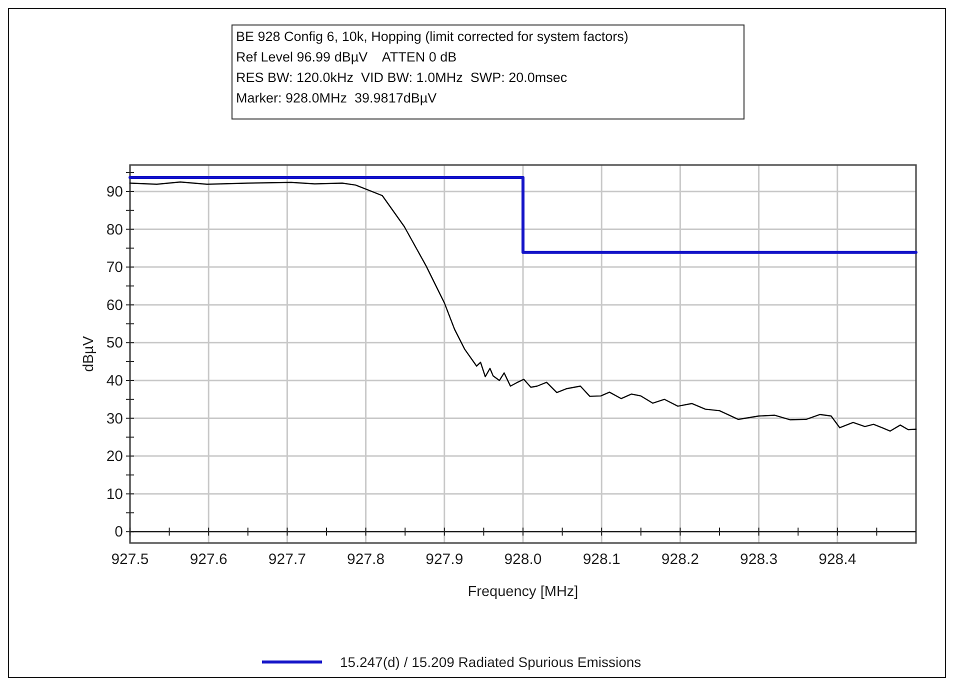 The width and height of the screenshot is (954, 686). Describe the element at coordinates (114, 343) in the screenshot. I see `y-tick-label: 50` at that location.